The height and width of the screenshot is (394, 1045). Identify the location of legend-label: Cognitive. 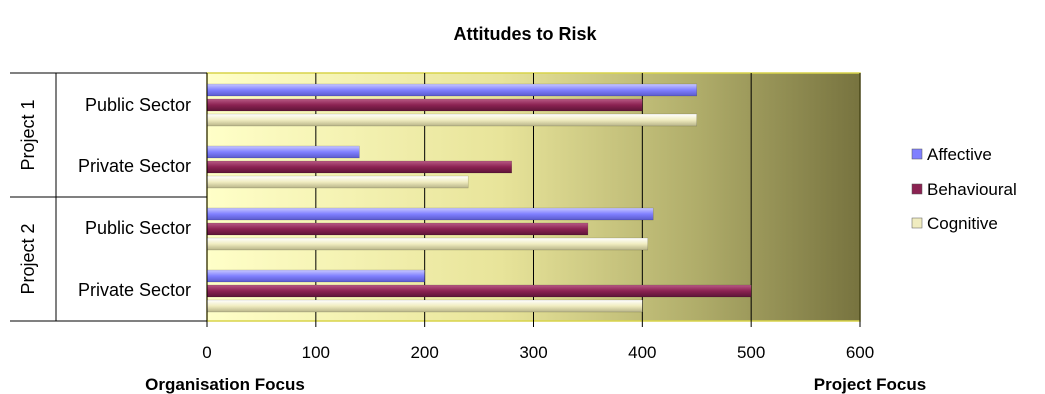
(962, 223).